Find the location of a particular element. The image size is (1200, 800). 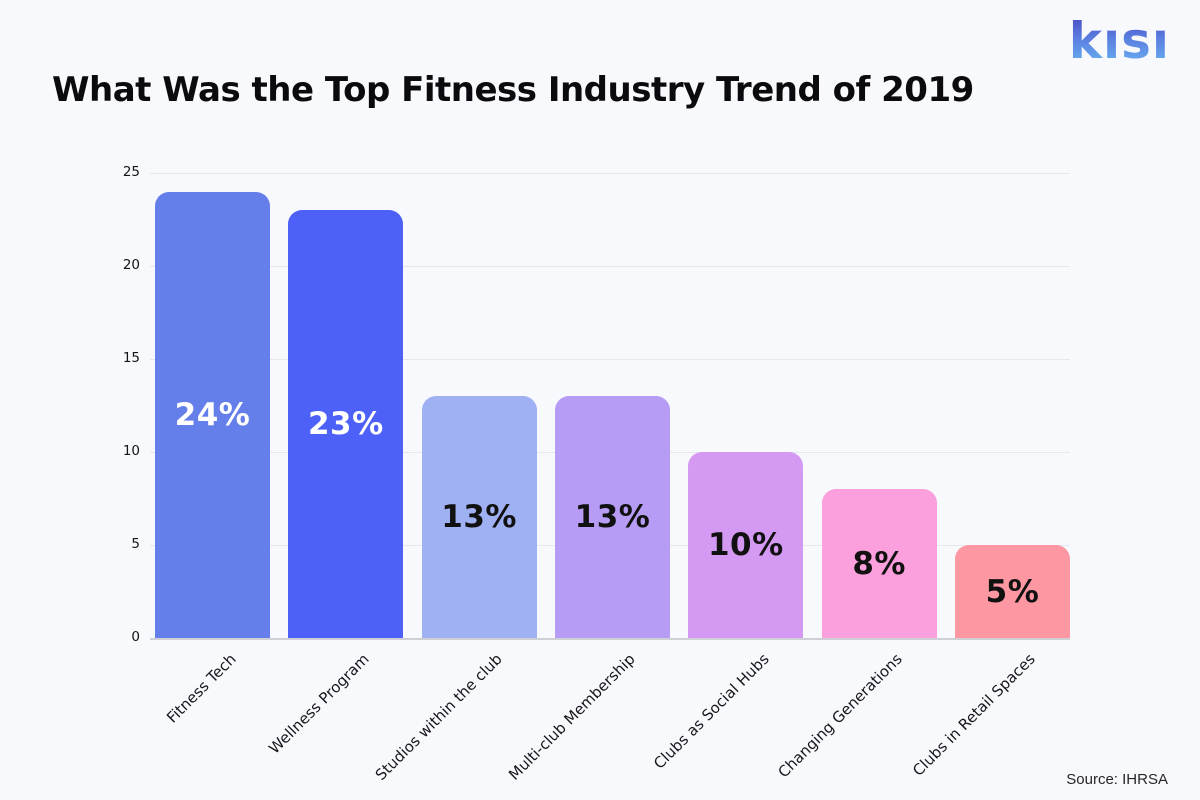

x-axis-line is located at coordinates (610, 639).